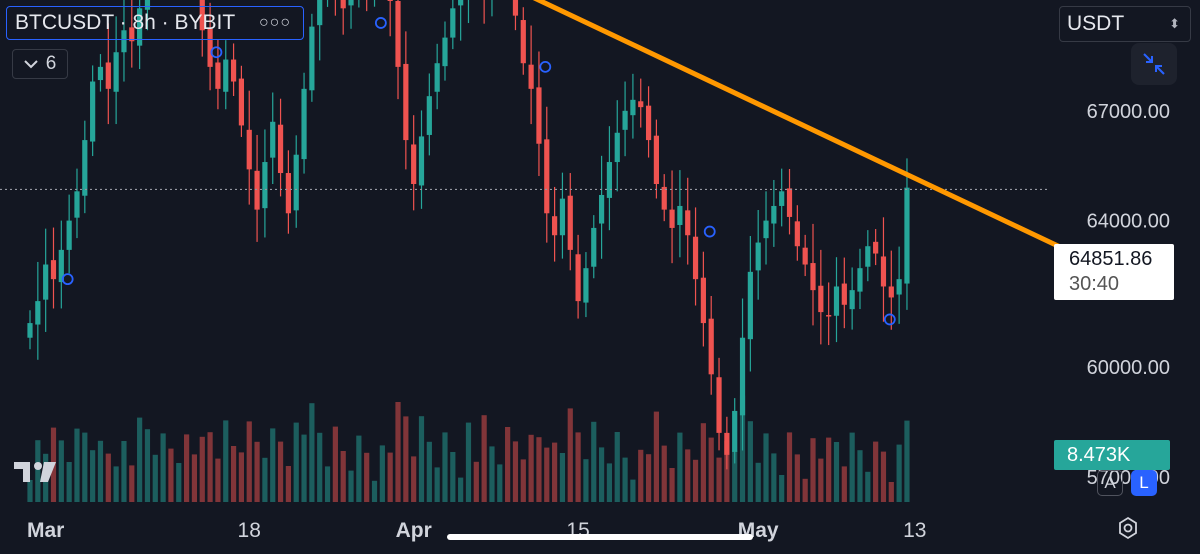  Describe the element at coordinates (275, 22) in the screenshot. I see `more-dots-icon: ○○○` at that location.